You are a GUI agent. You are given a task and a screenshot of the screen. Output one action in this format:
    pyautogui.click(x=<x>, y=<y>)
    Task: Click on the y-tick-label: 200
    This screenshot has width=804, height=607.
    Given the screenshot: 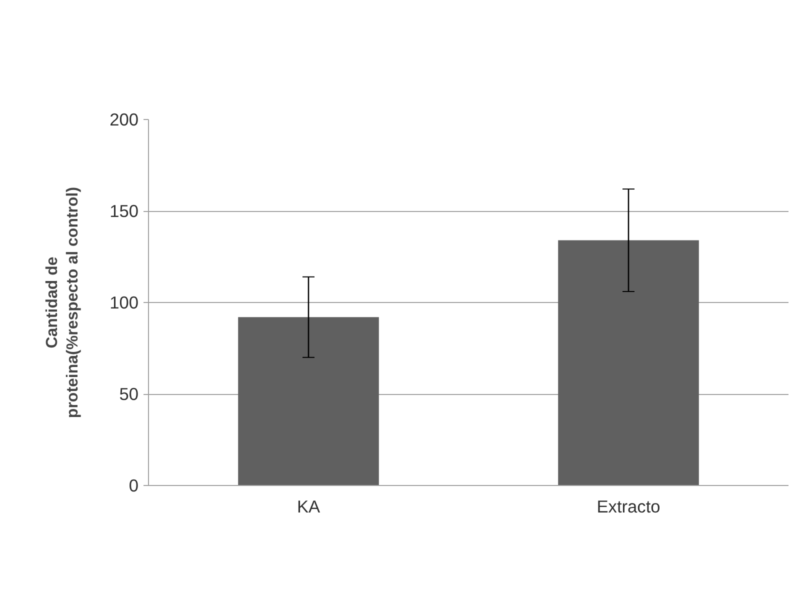 What is the action you would take?
    pyautogui.click(x=124, y=120)
    